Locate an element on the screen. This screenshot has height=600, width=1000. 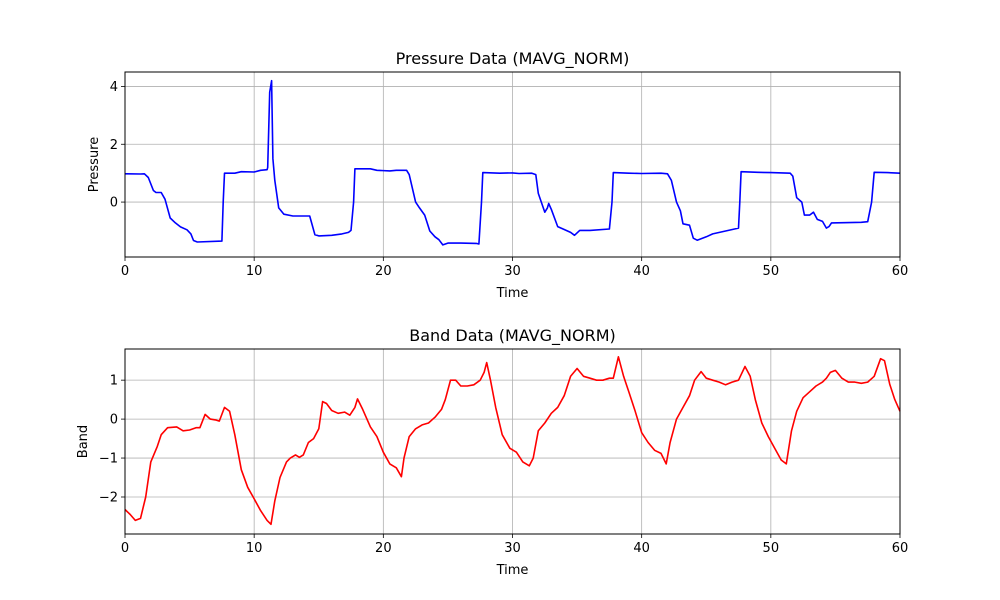
y-tick-label: 1 is located at coordinates (114, 381).